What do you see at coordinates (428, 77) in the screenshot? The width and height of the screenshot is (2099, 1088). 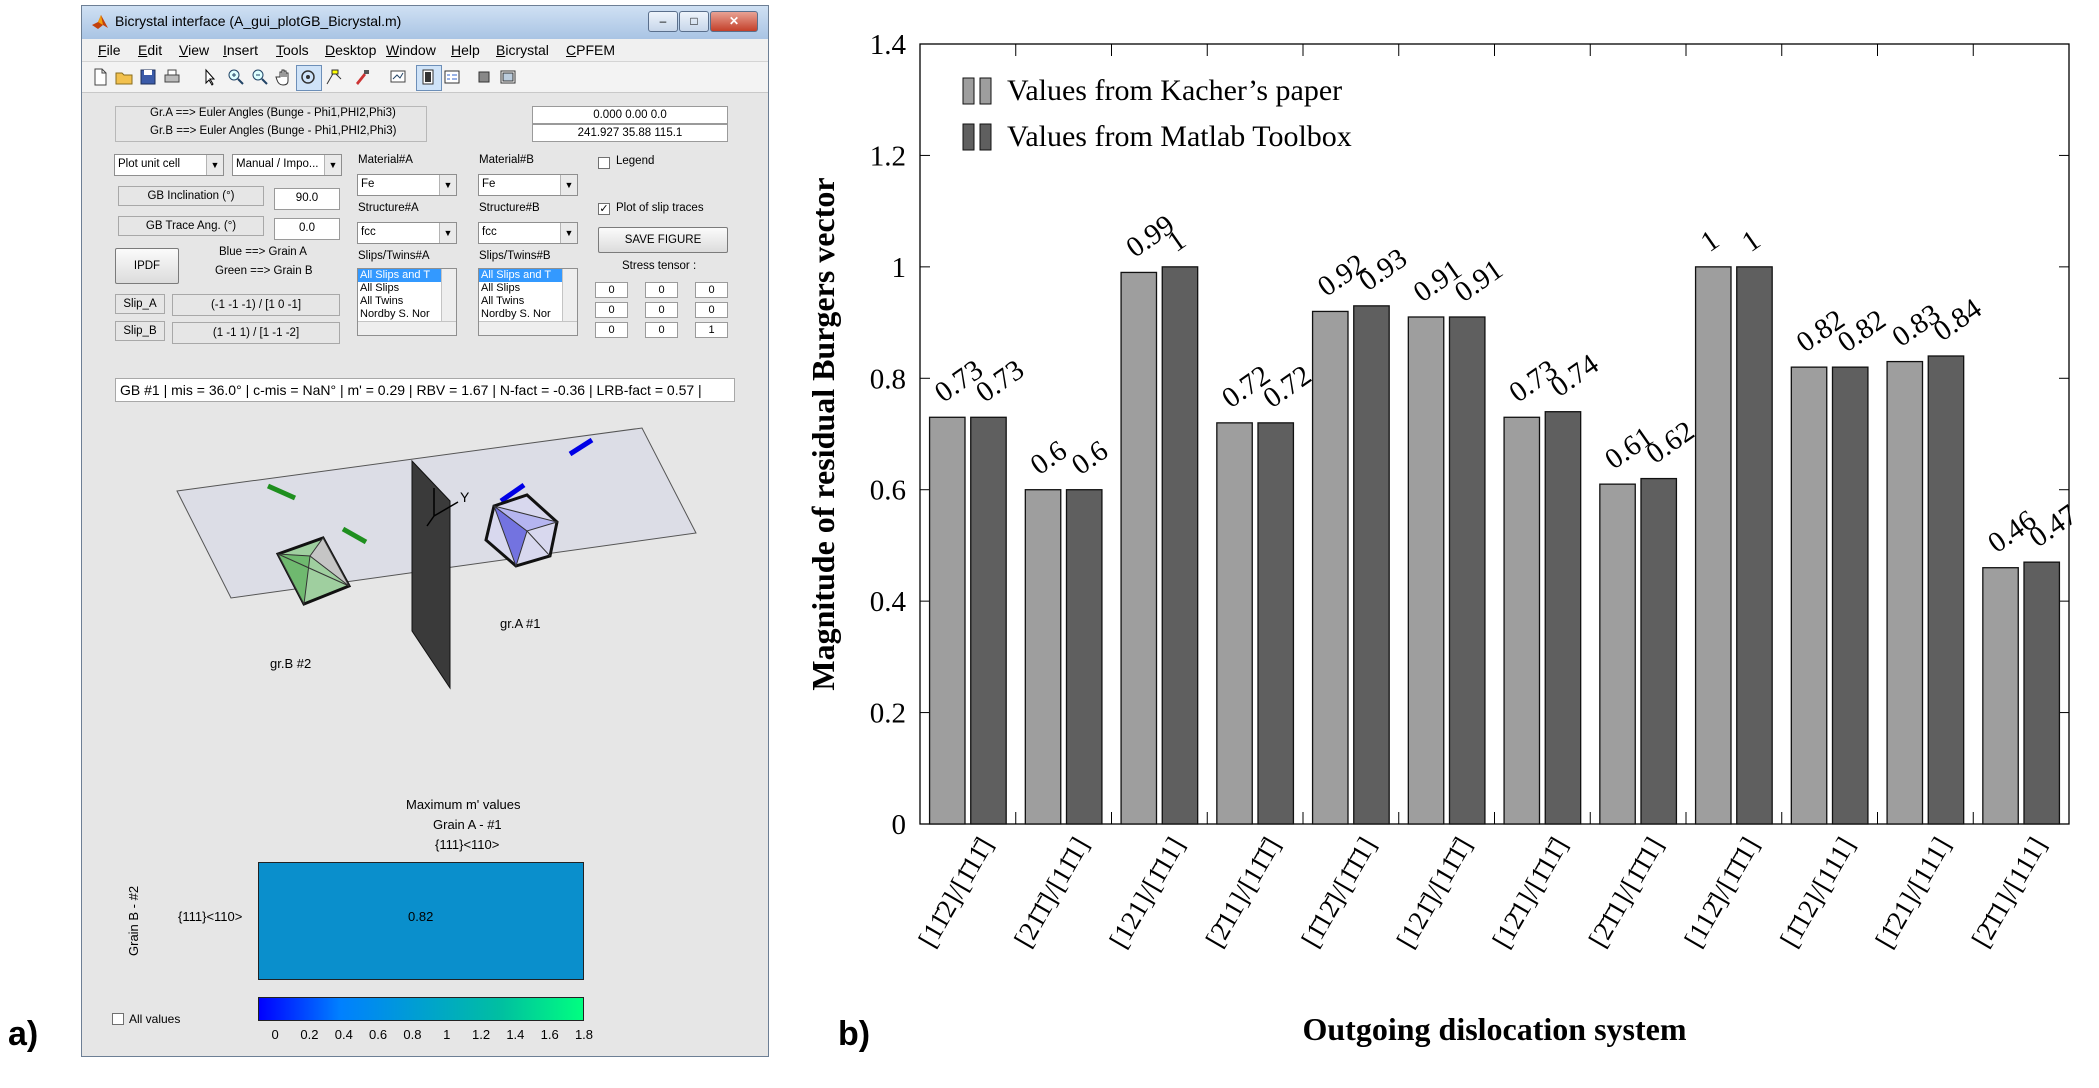 I see `colorbar-icon` at bounding box center [428, 77].